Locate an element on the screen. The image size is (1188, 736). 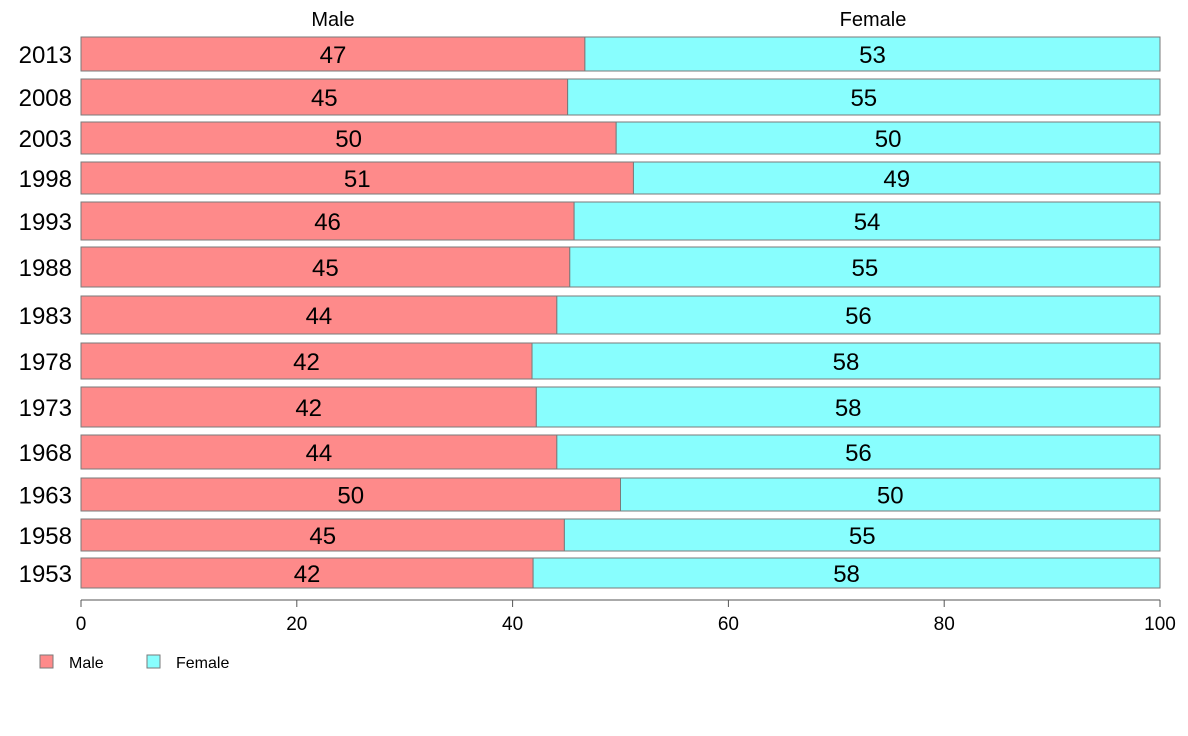
year-label-1978: 1978 is located at coordinates (45, 362).